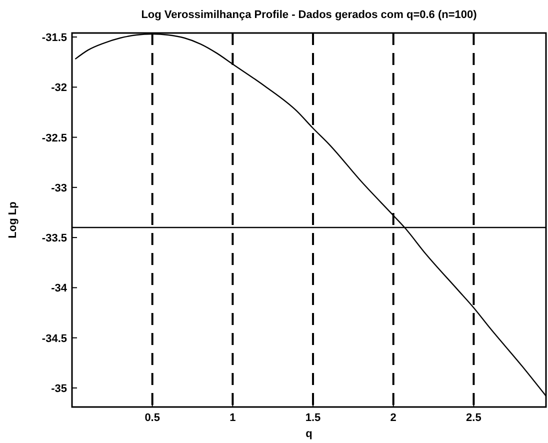 This screenshot has width=548, height=443. Describe the element at coordinates (309, 15) in the screenshot. I see `chart-title: Log Verossimilhança Profile - Dados gerados com q=0.6 (n=100)` at that location.